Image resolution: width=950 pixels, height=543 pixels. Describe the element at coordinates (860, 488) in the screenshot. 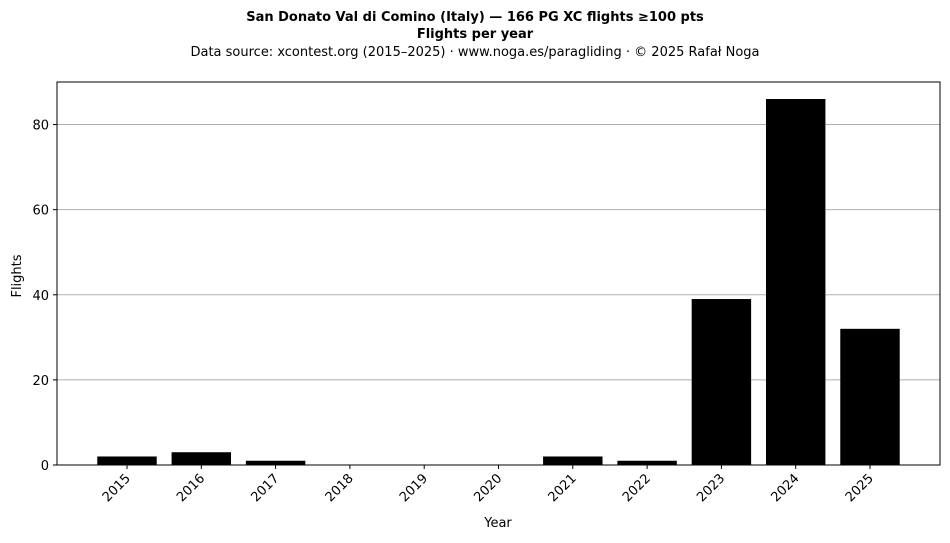

I see `x-tick-label: 2025` at that location.